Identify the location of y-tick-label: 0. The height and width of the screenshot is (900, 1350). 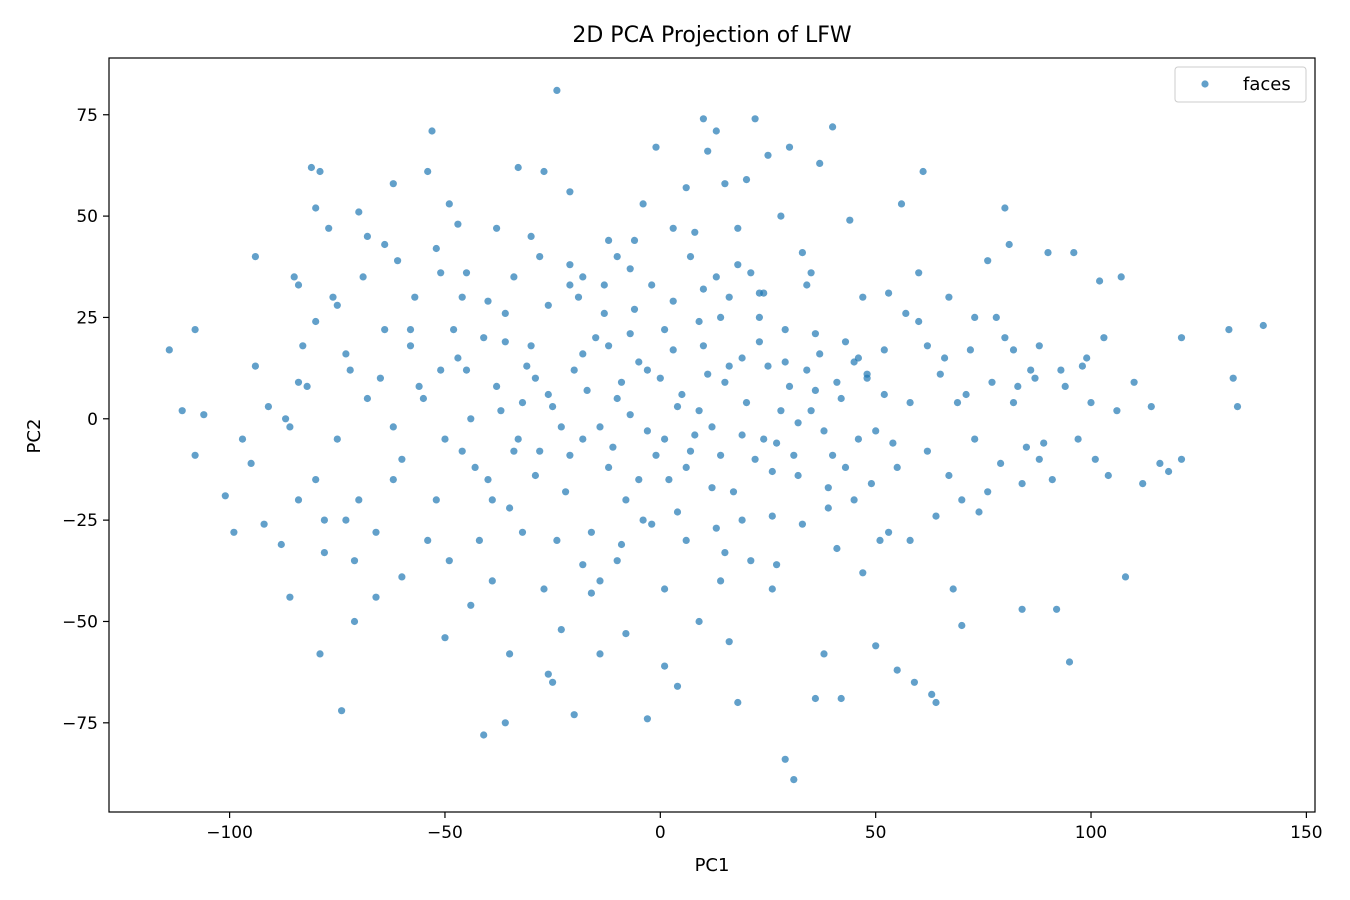
(92, 420).